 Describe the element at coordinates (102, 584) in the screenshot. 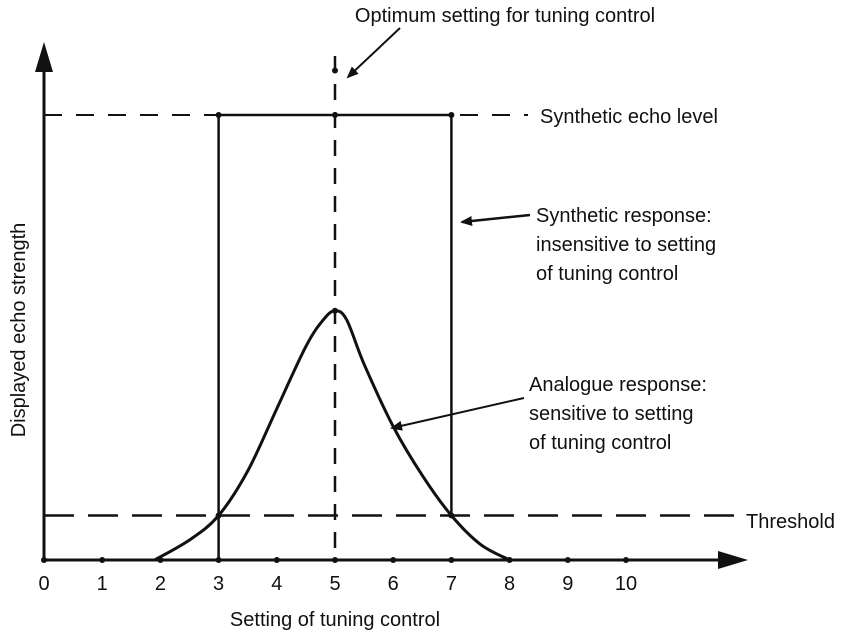

I see `x-tick-label: 1` at that location.